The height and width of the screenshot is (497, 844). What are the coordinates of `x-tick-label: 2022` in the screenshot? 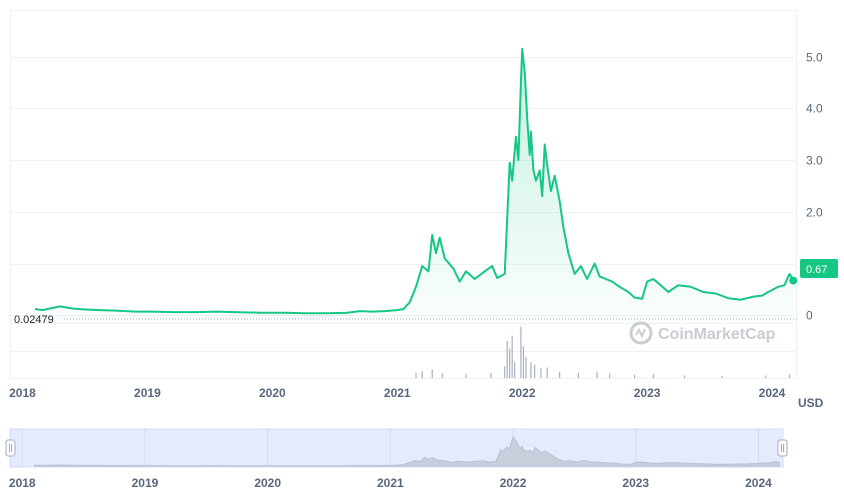 It's located at (522, 393).